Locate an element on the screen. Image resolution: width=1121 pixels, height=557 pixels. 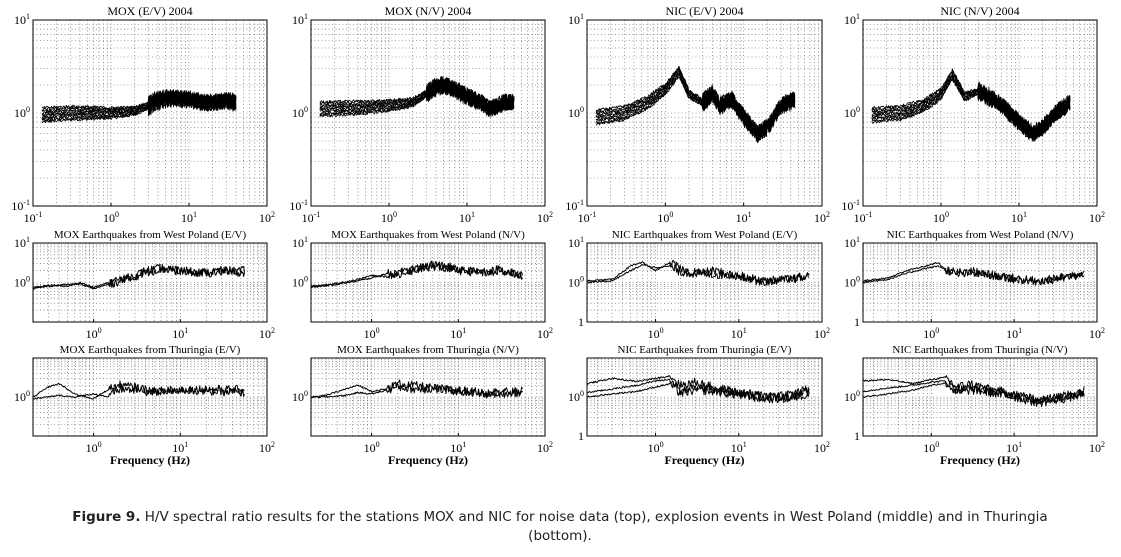
chart-title: NIC (E/V) 2004 is located at coordinates (705, 11).